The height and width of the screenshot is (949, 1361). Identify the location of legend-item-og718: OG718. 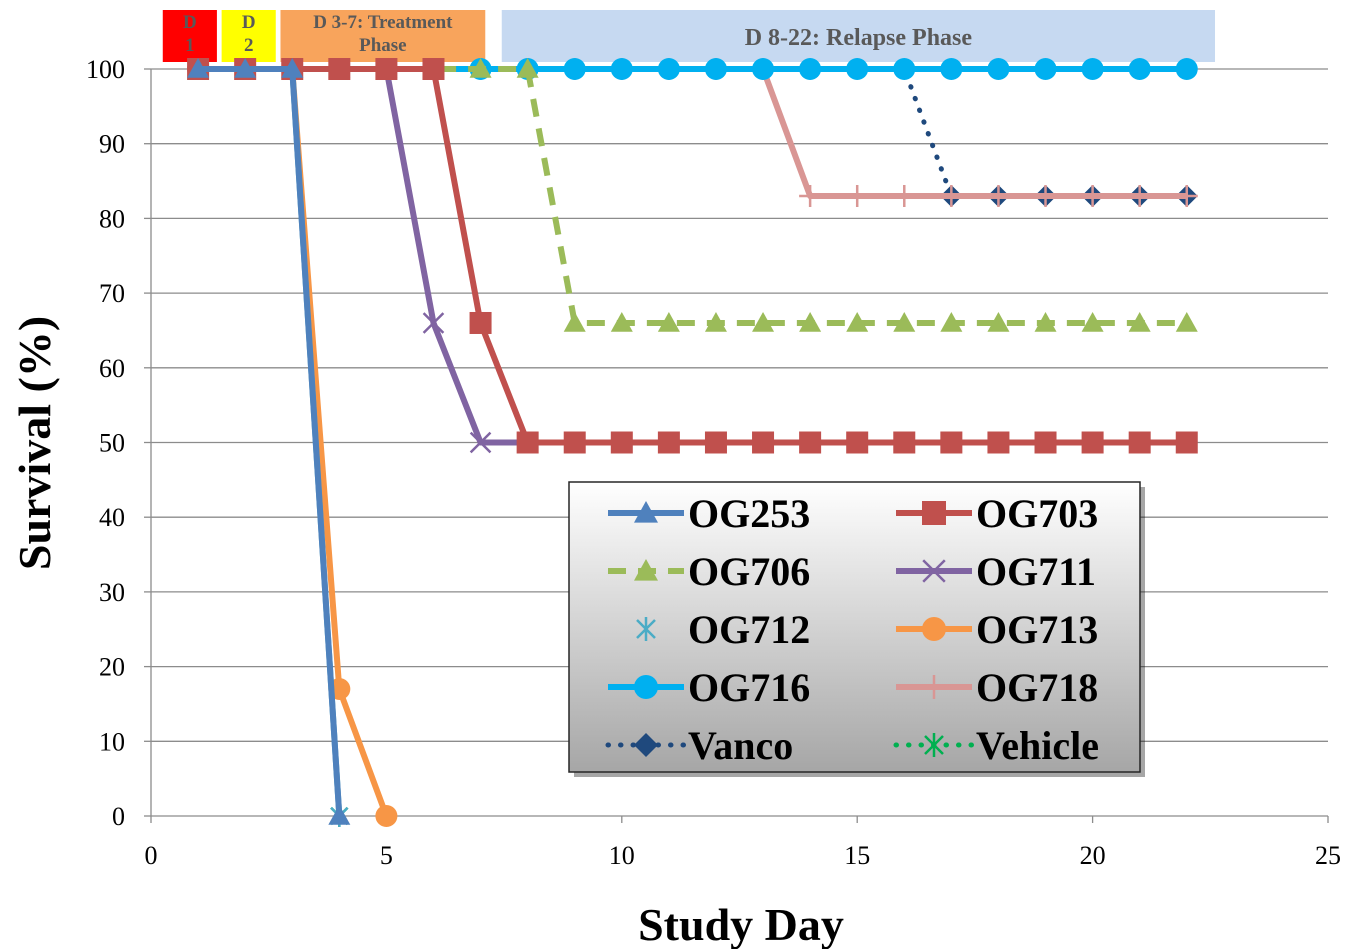
(997, 687).